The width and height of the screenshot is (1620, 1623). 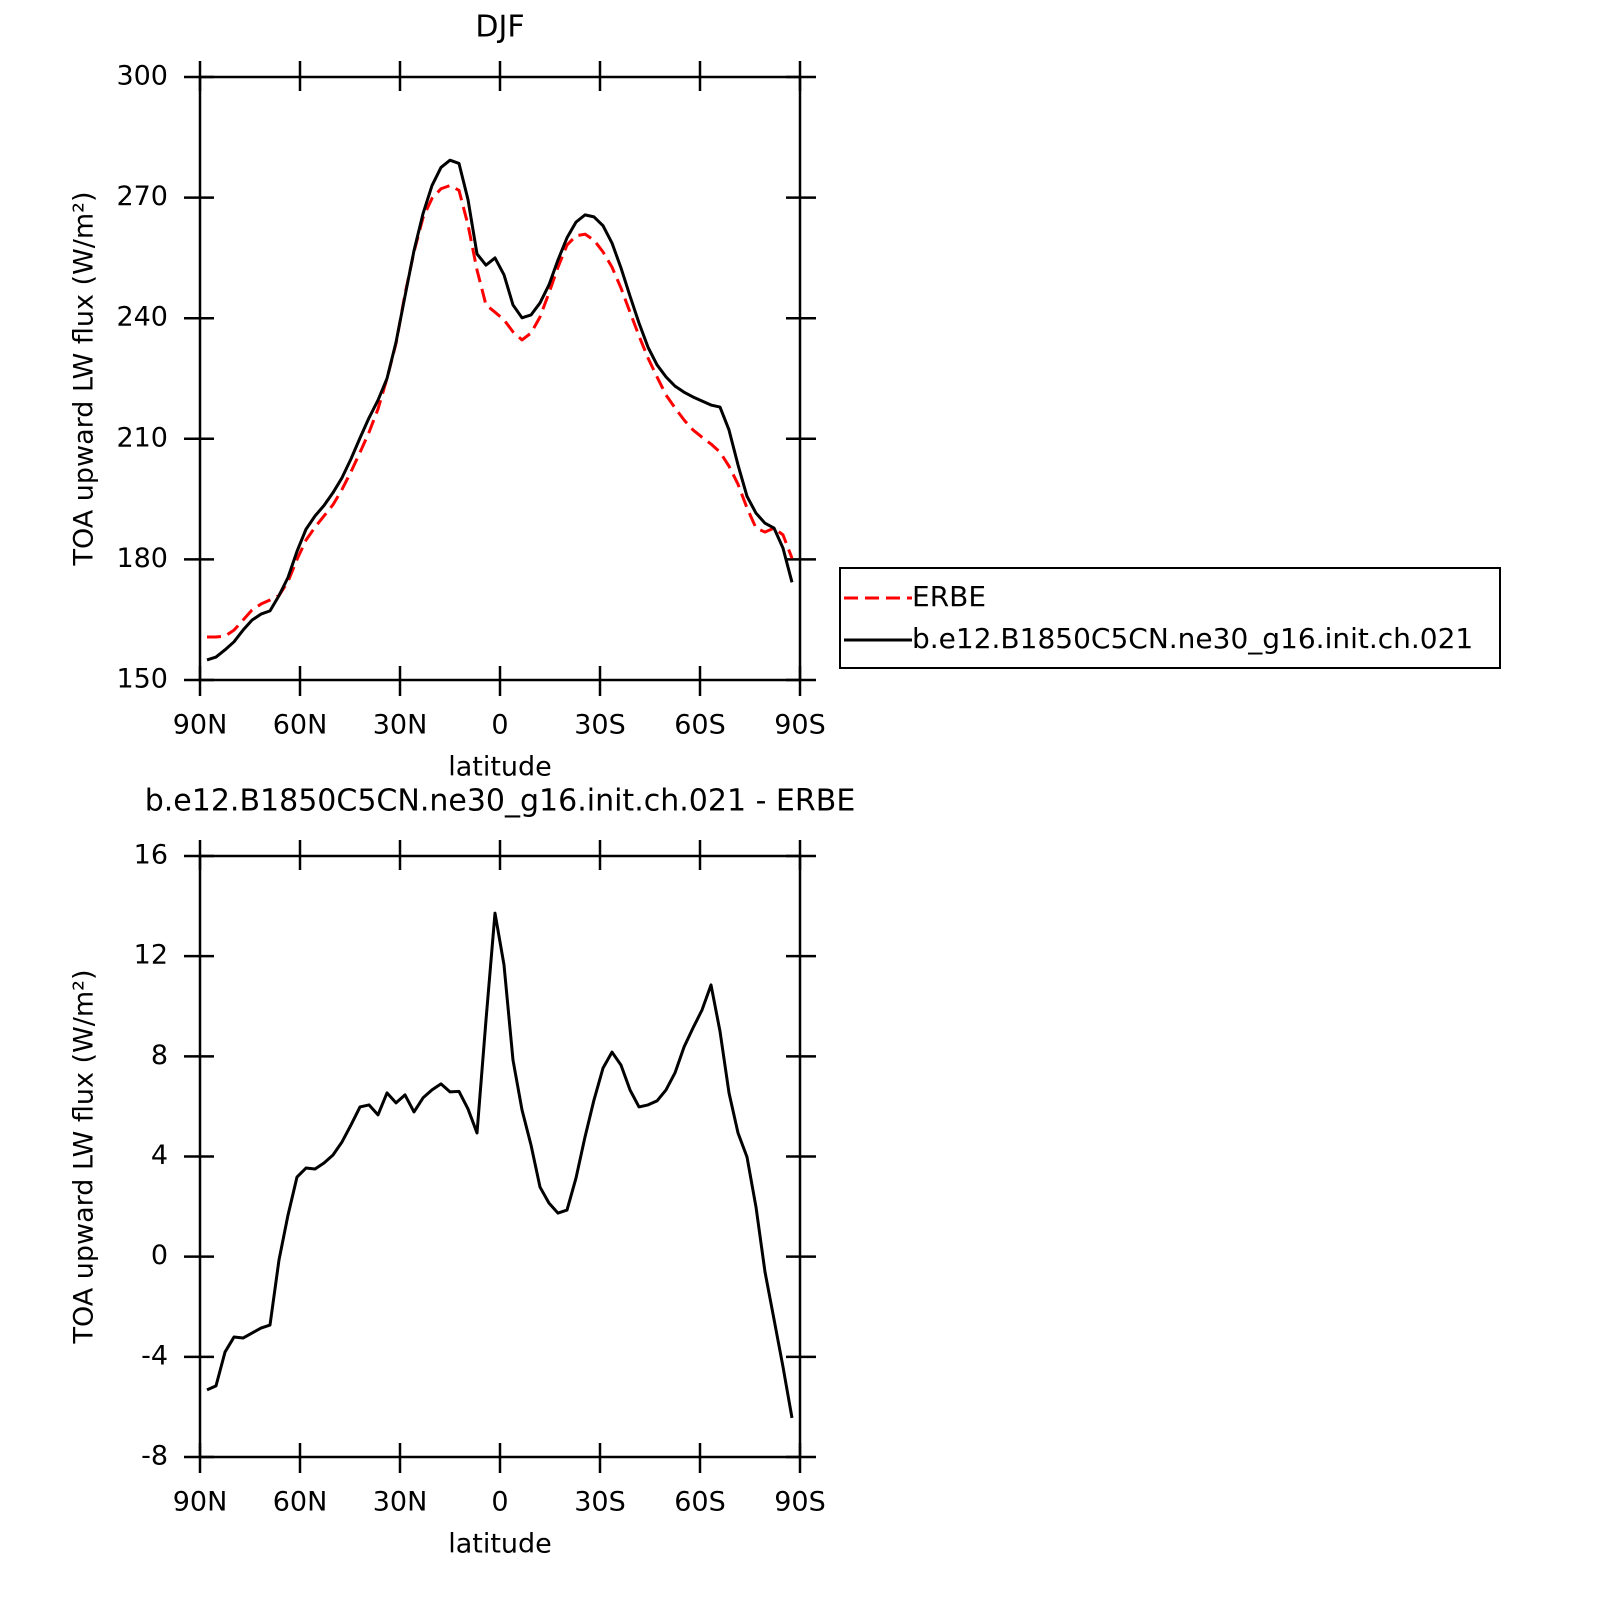 What do you see at coordinates (1170, 618) in the screenshot?
I see `legend-box` at bounding box center [1170, 618].